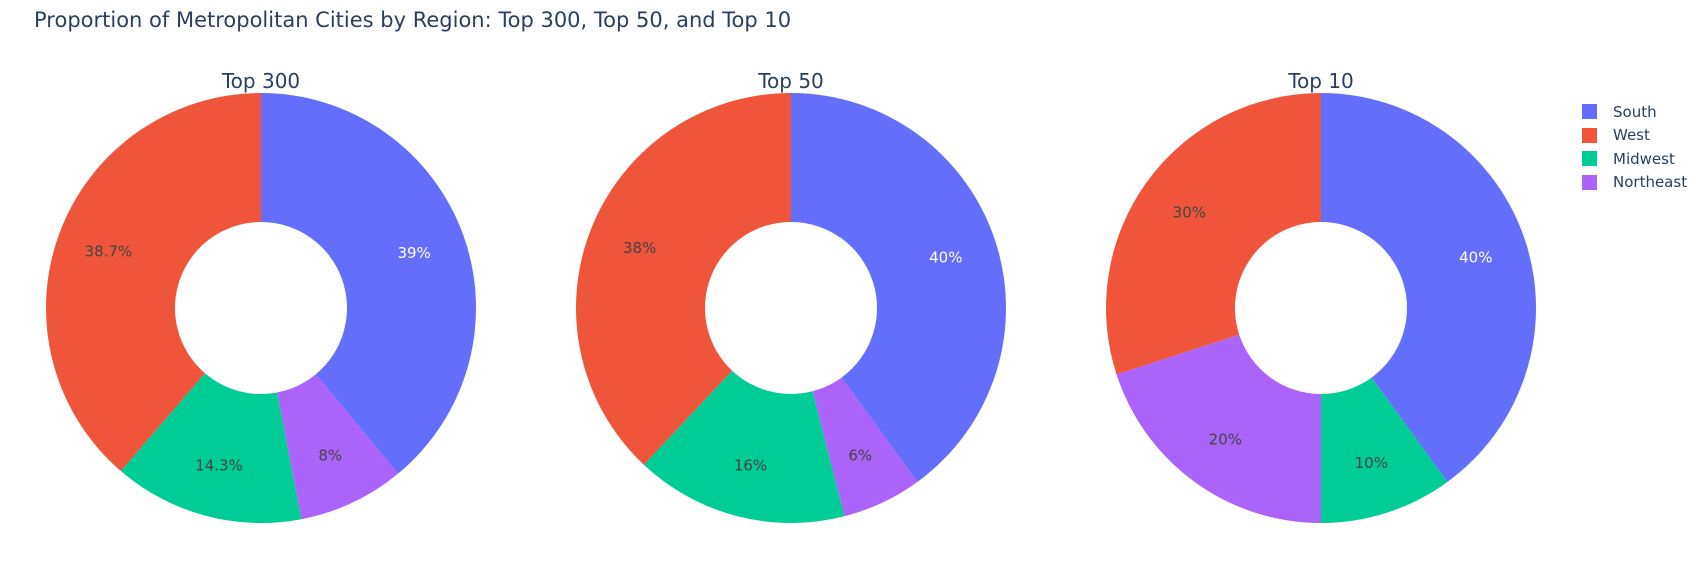 Image resolution: width=1706 pixels, height=575 pixels. Describe the element at coordinates (860, 455) in the screenshot. I see `slice-label-northeast: 6%` at that location.